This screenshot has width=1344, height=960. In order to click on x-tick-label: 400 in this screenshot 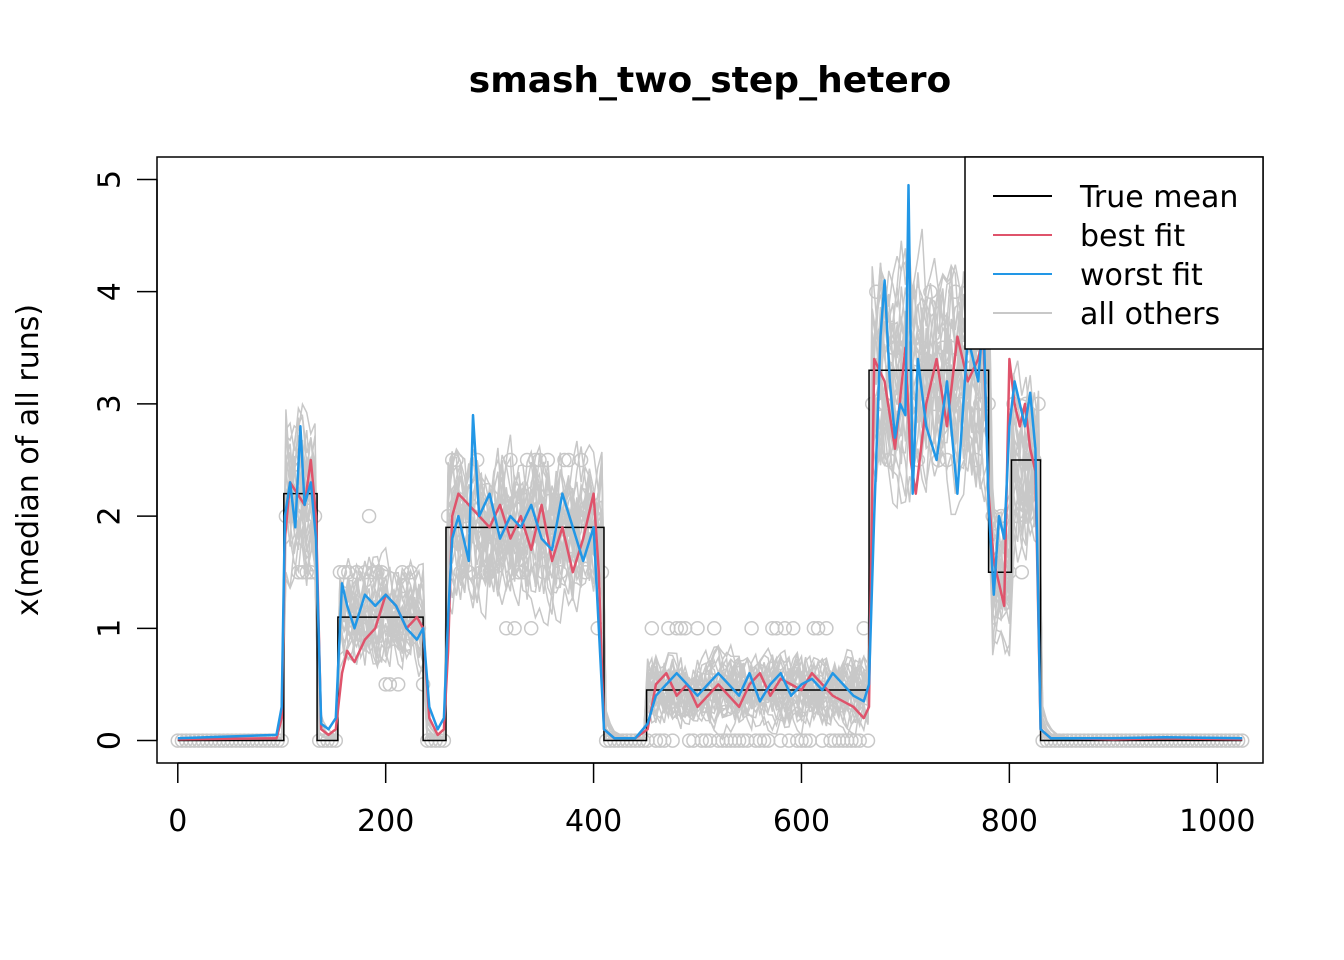, I will do `click(593, 821)`.